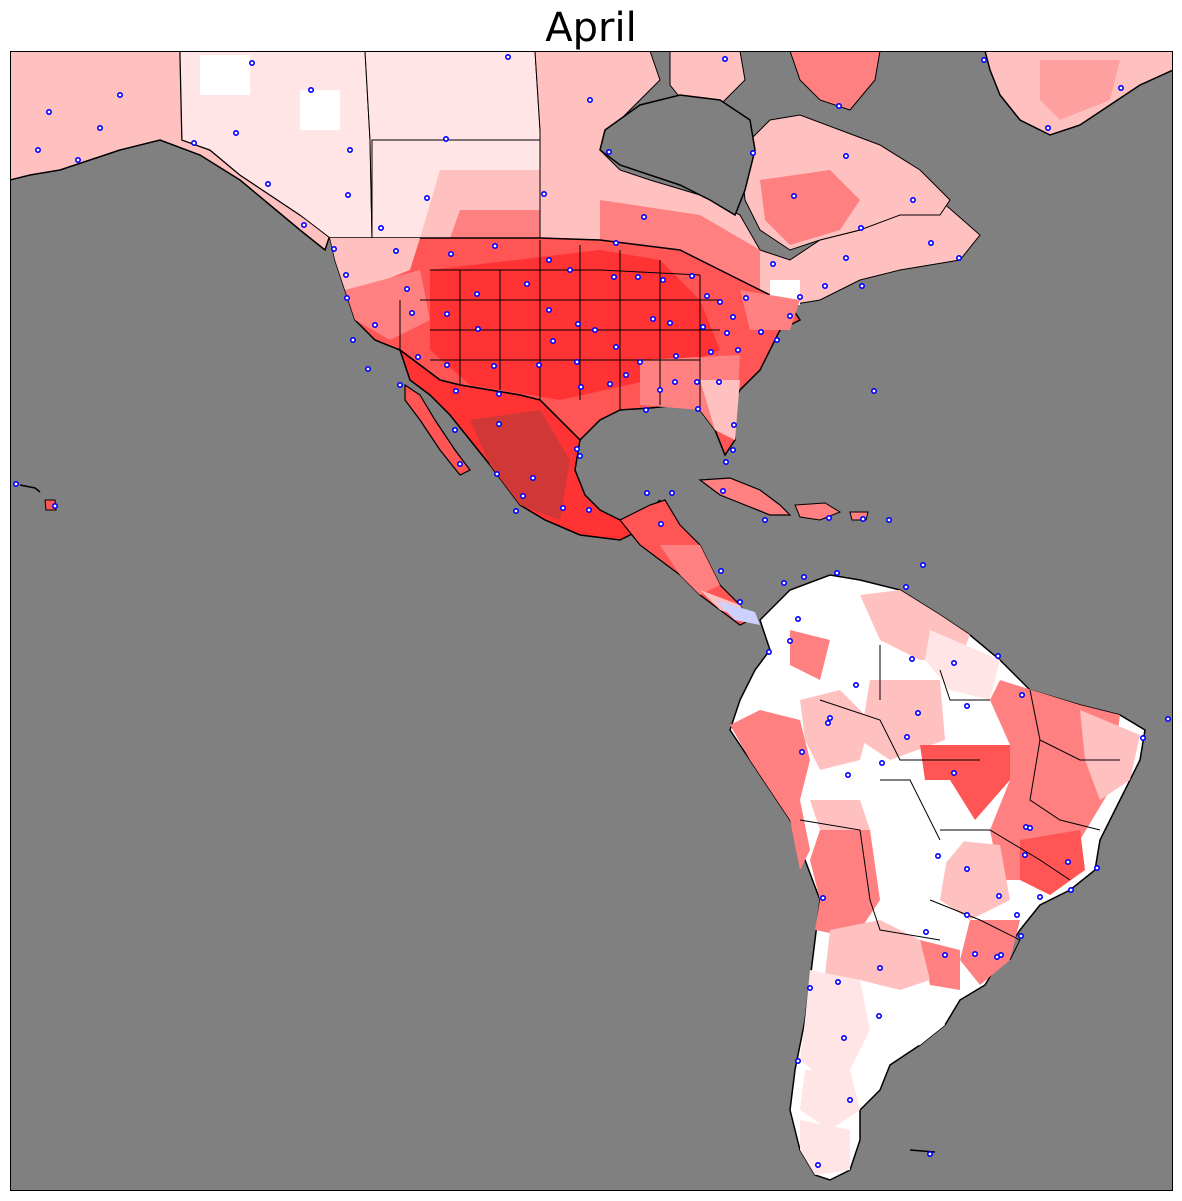  I want to click on map-title: April, so click(591, 28).